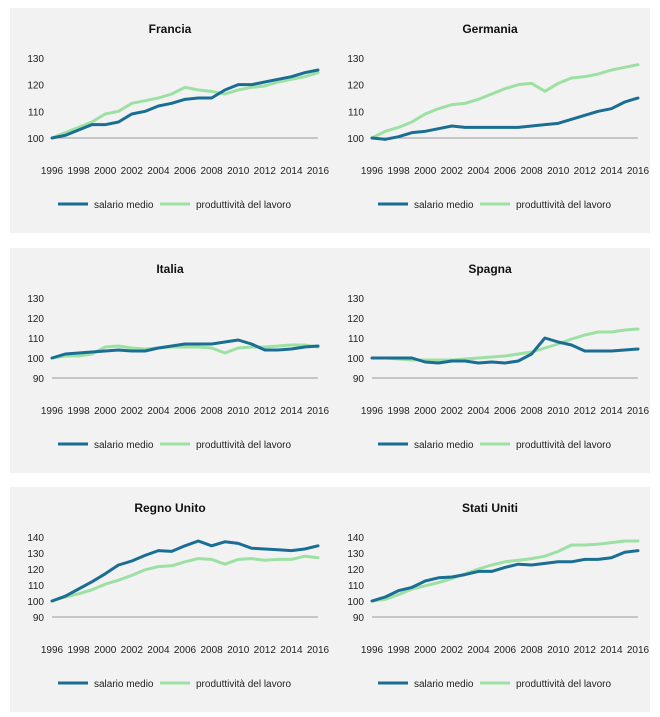  Describe the element at coordinates (638, 650) in the screenshot. I see `chart-5-xtick-2016: 2016` at that location.